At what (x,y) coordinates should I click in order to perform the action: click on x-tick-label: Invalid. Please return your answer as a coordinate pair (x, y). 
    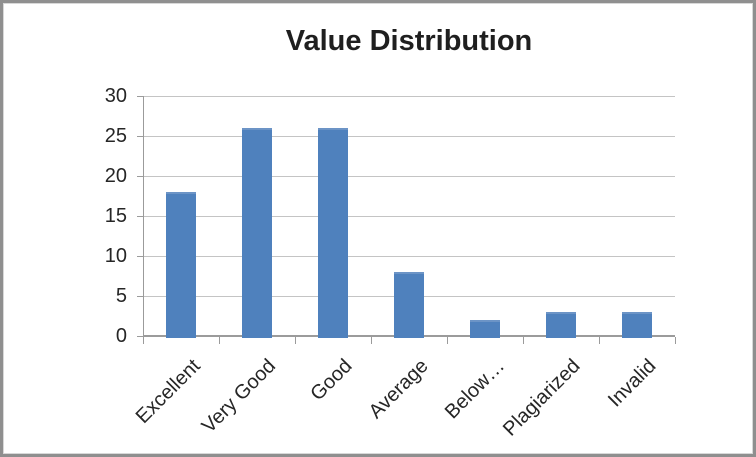
    Looking at the image, I should click on (632, 383).